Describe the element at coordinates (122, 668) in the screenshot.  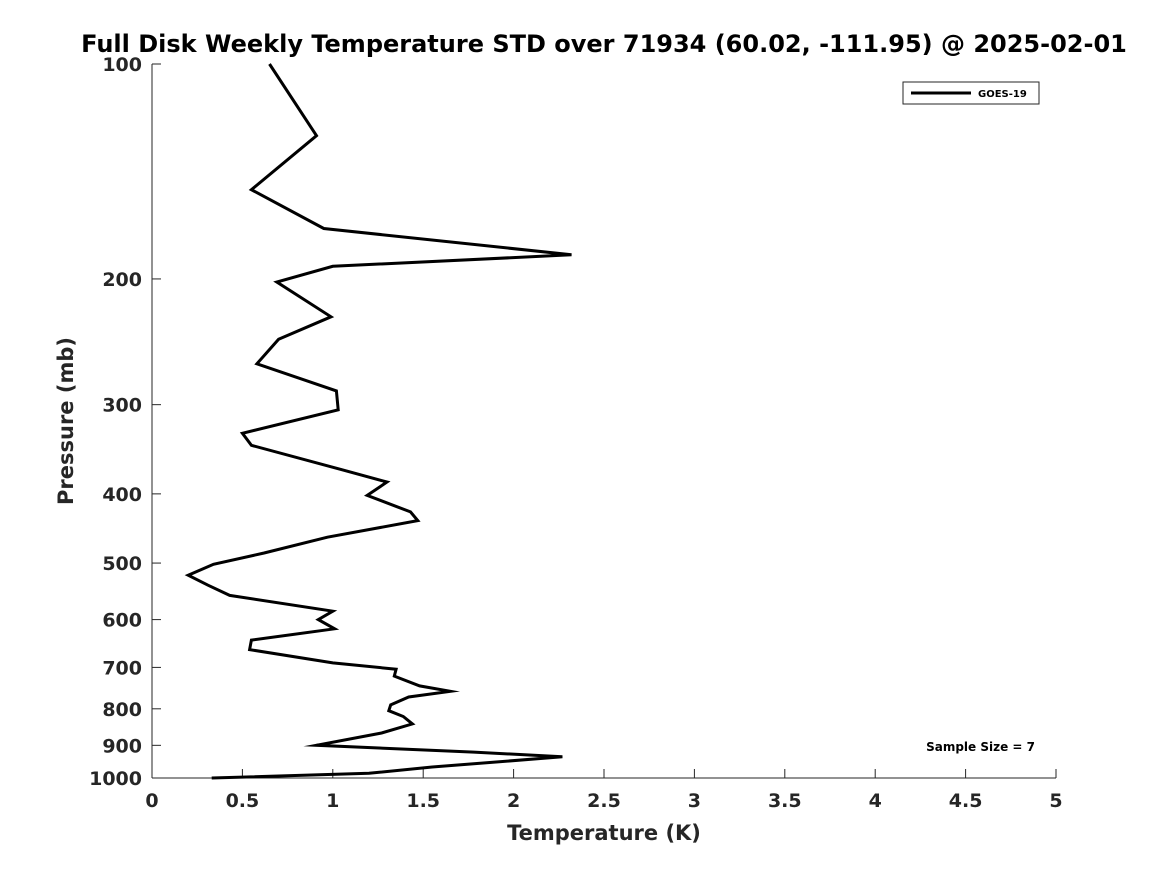
I see `y-tick-label: 700` at that location.